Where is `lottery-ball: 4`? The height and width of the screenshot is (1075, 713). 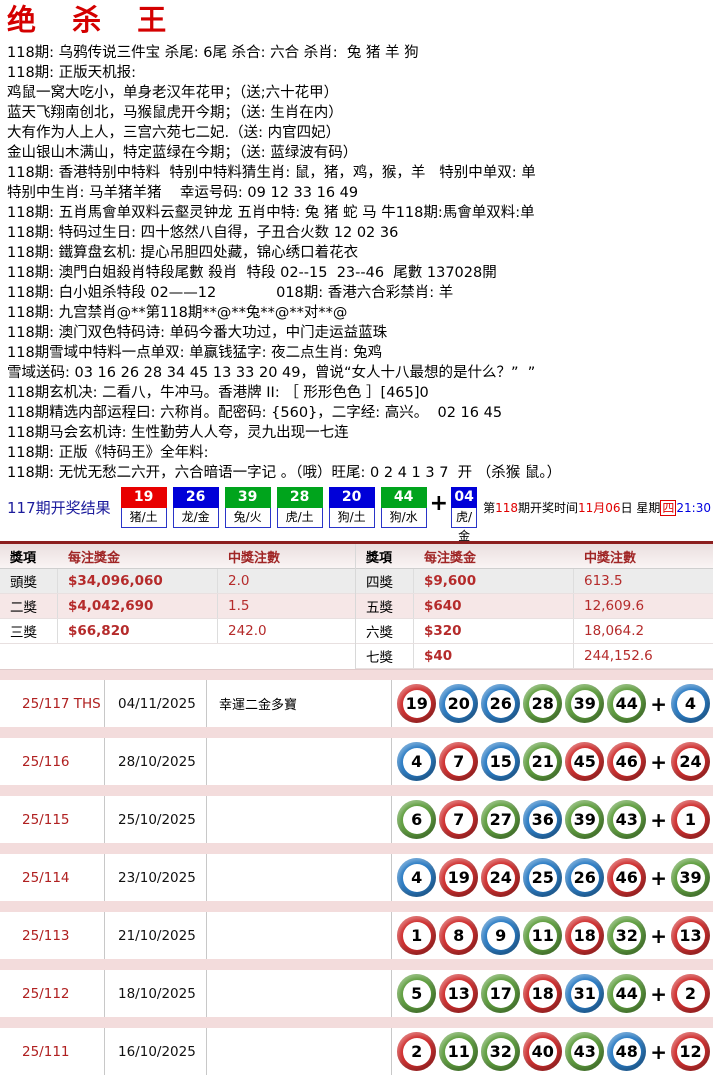
lottery-ball: 4 is located at coordinates (417, 877).